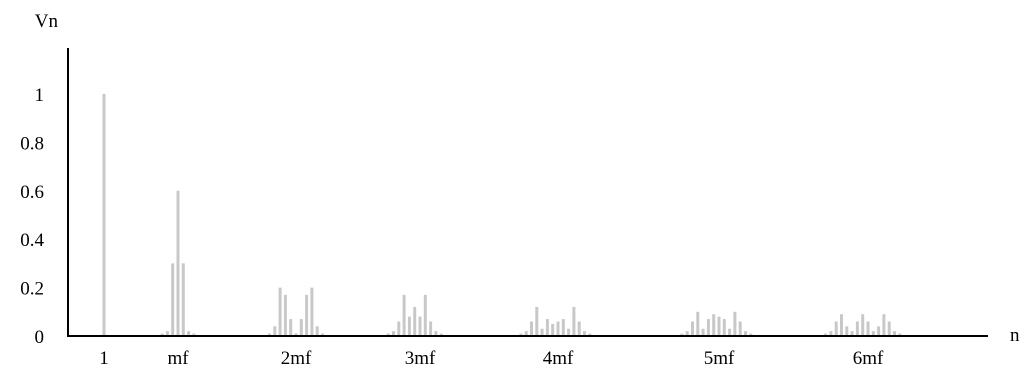 Image resolution: width=1028 pixels, height=376 pixels. Describe the element at coordinates (296, 358) in the screenshot. I see `x-tick-label: 2mf` at that location.